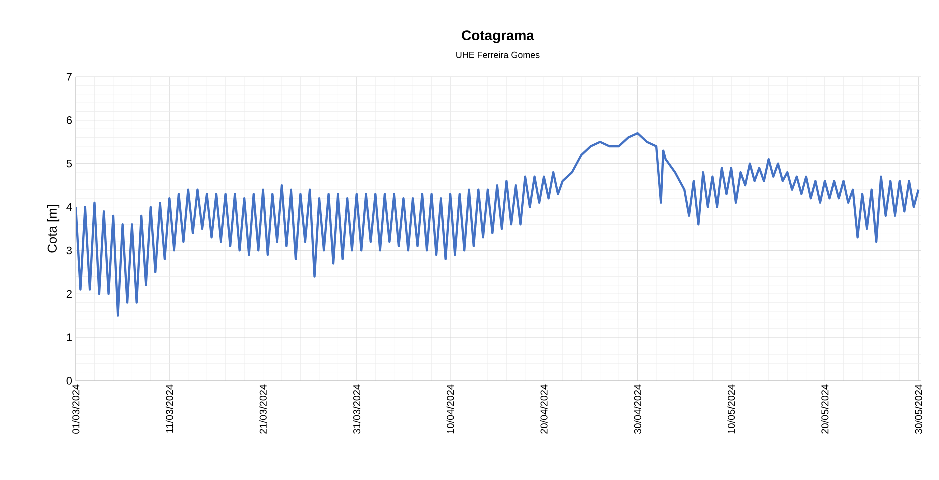 Image resolution: width=939 pixels, height=480 pixels. Describe the element at coordinates (76, 409) in the screenshot. I see `x-tick-label: 01/03/2024` at that location.